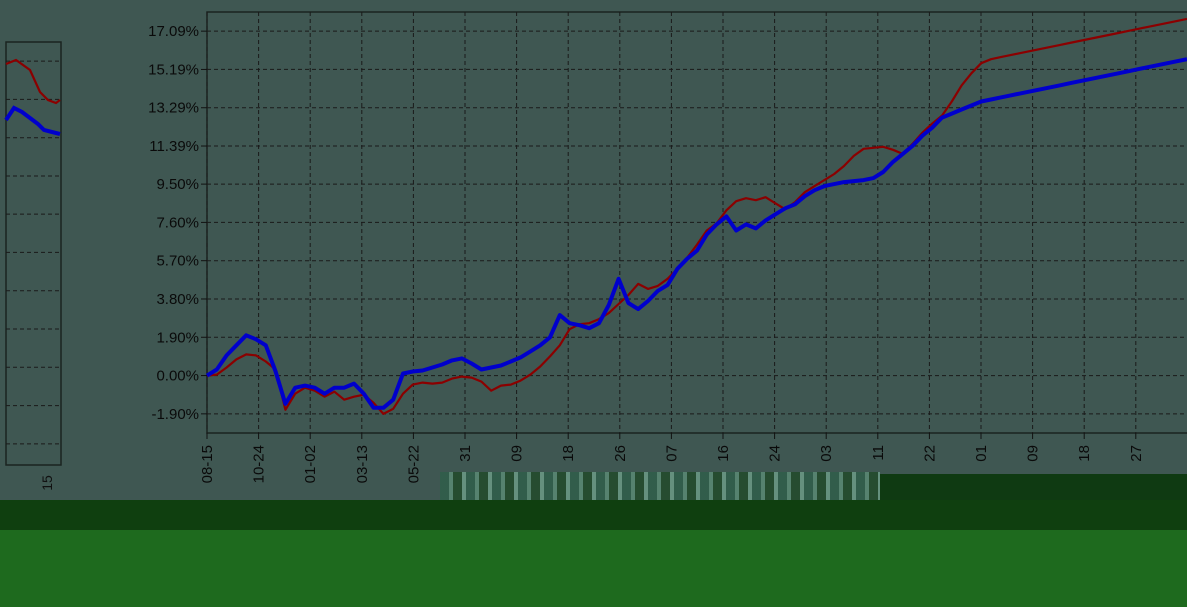 This screenshot has width=1187, height=607. What do you see at coordinates (1033, 488) in the screenshot?
I see `artifact-strip-dark` at bounding box center [1033, 488].